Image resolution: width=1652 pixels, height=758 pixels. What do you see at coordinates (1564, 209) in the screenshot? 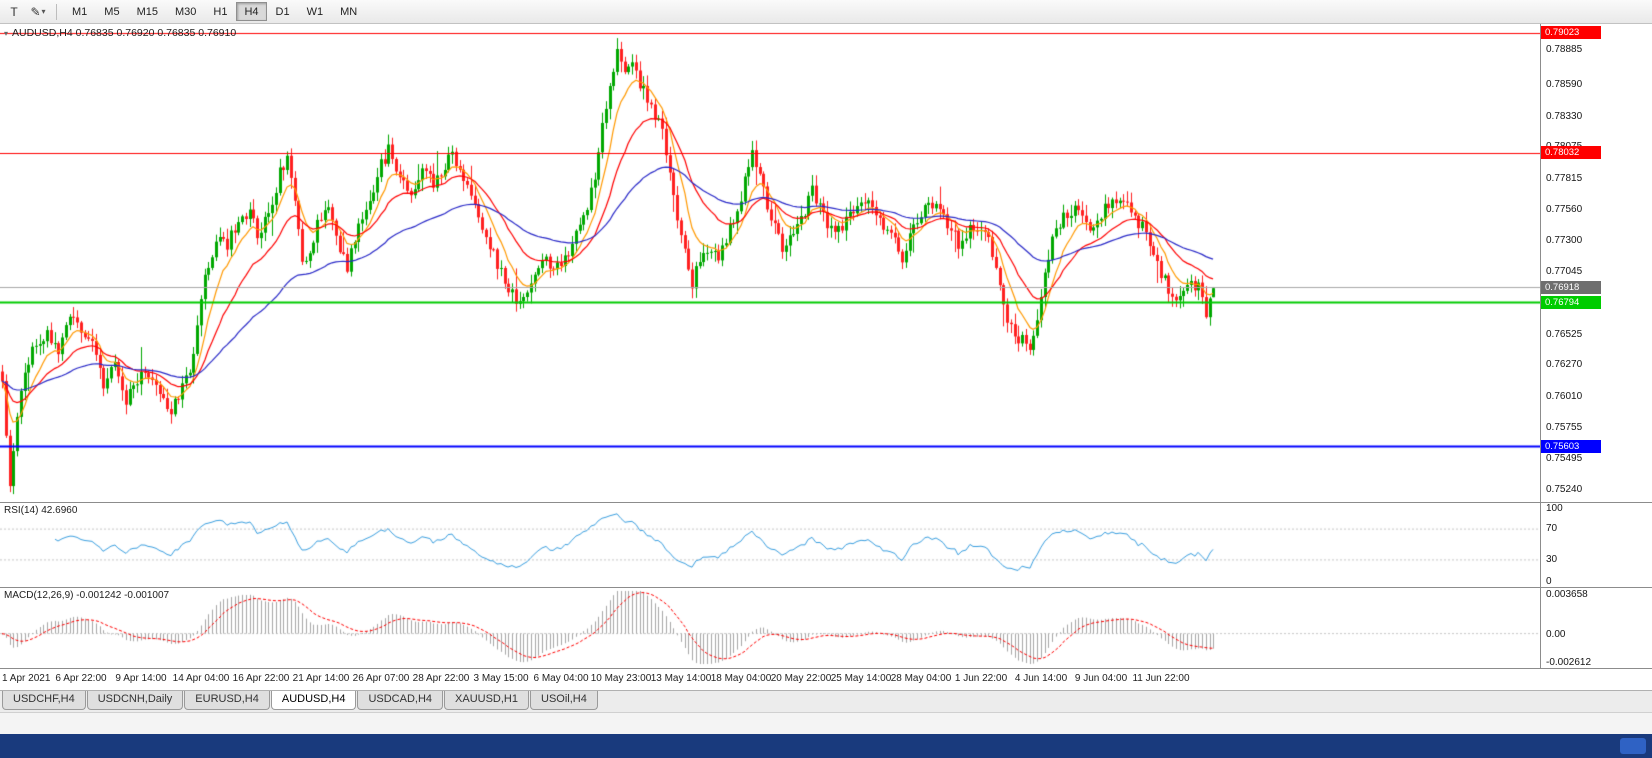
I see `price-axis-tick: 0.77560` at bounding box center [1564, 209].